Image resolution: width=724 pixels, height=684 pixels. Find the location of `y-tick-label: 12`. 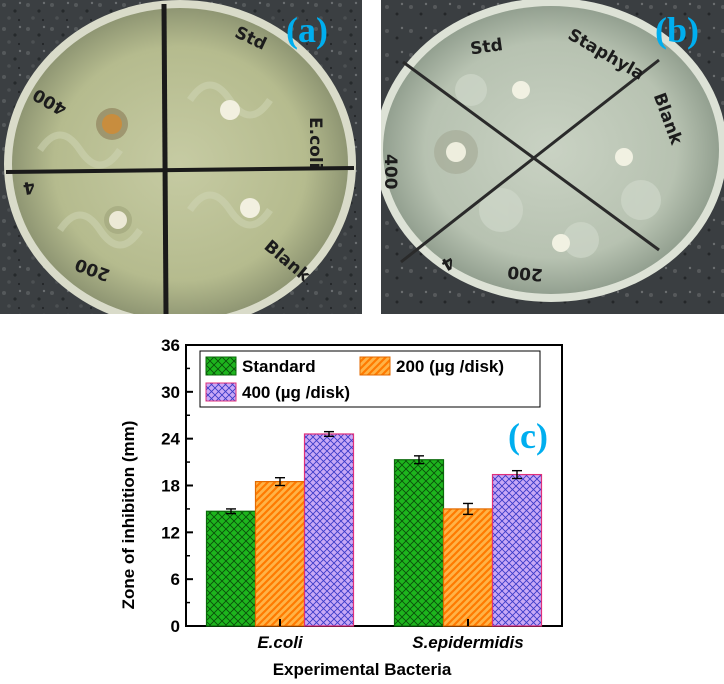

y-tick-label: 12 is located at coordinates (170, 532).